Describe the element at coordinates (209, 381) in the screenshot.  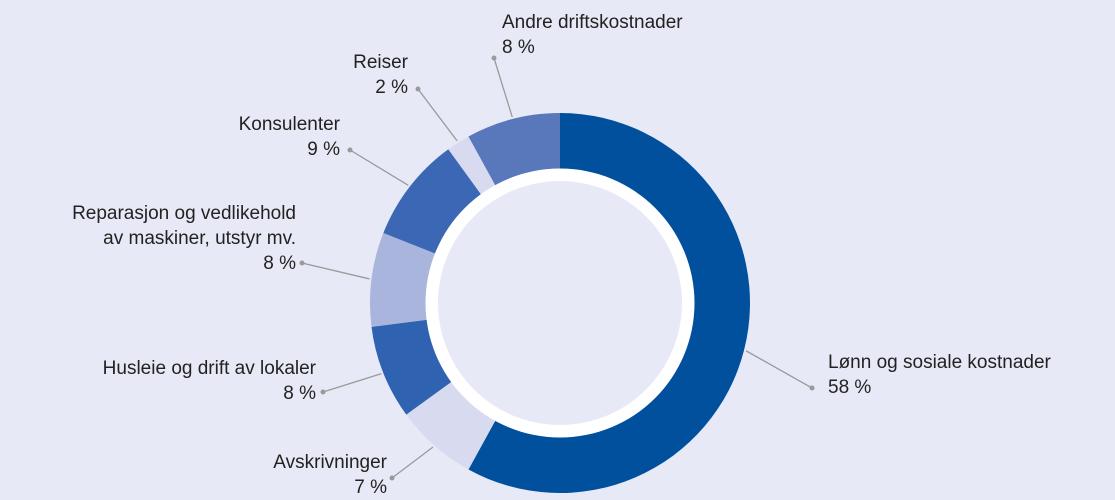
I see `slice-label: Husleie og drift av lokaler 8 %` at that location.